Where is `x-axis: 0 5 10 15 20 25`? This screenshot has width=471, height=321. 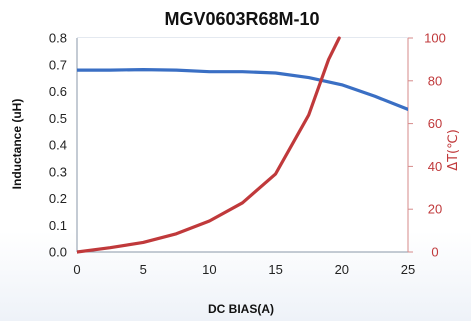 x-axis: 0 5 10 15 20 25 is located at coordinates (244, 269).